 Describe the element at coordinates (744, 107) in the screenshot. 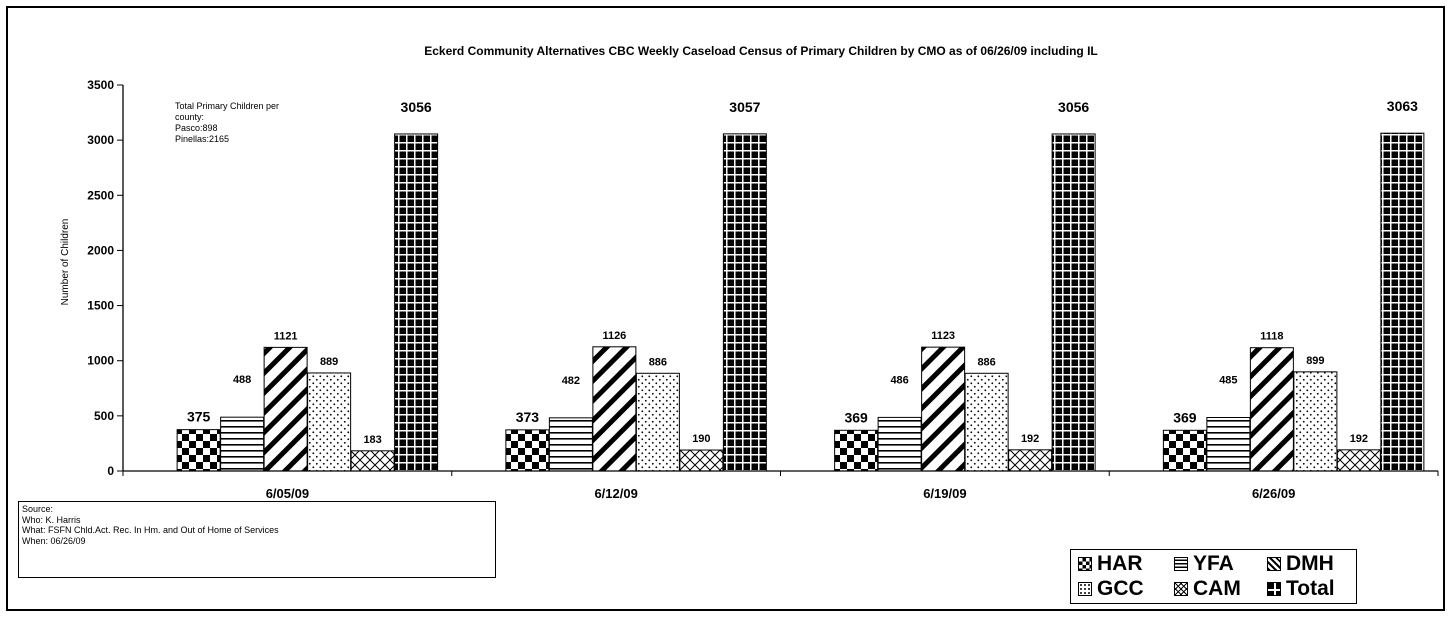

I see `data-label-total-6-12-09: 3057` at that location.